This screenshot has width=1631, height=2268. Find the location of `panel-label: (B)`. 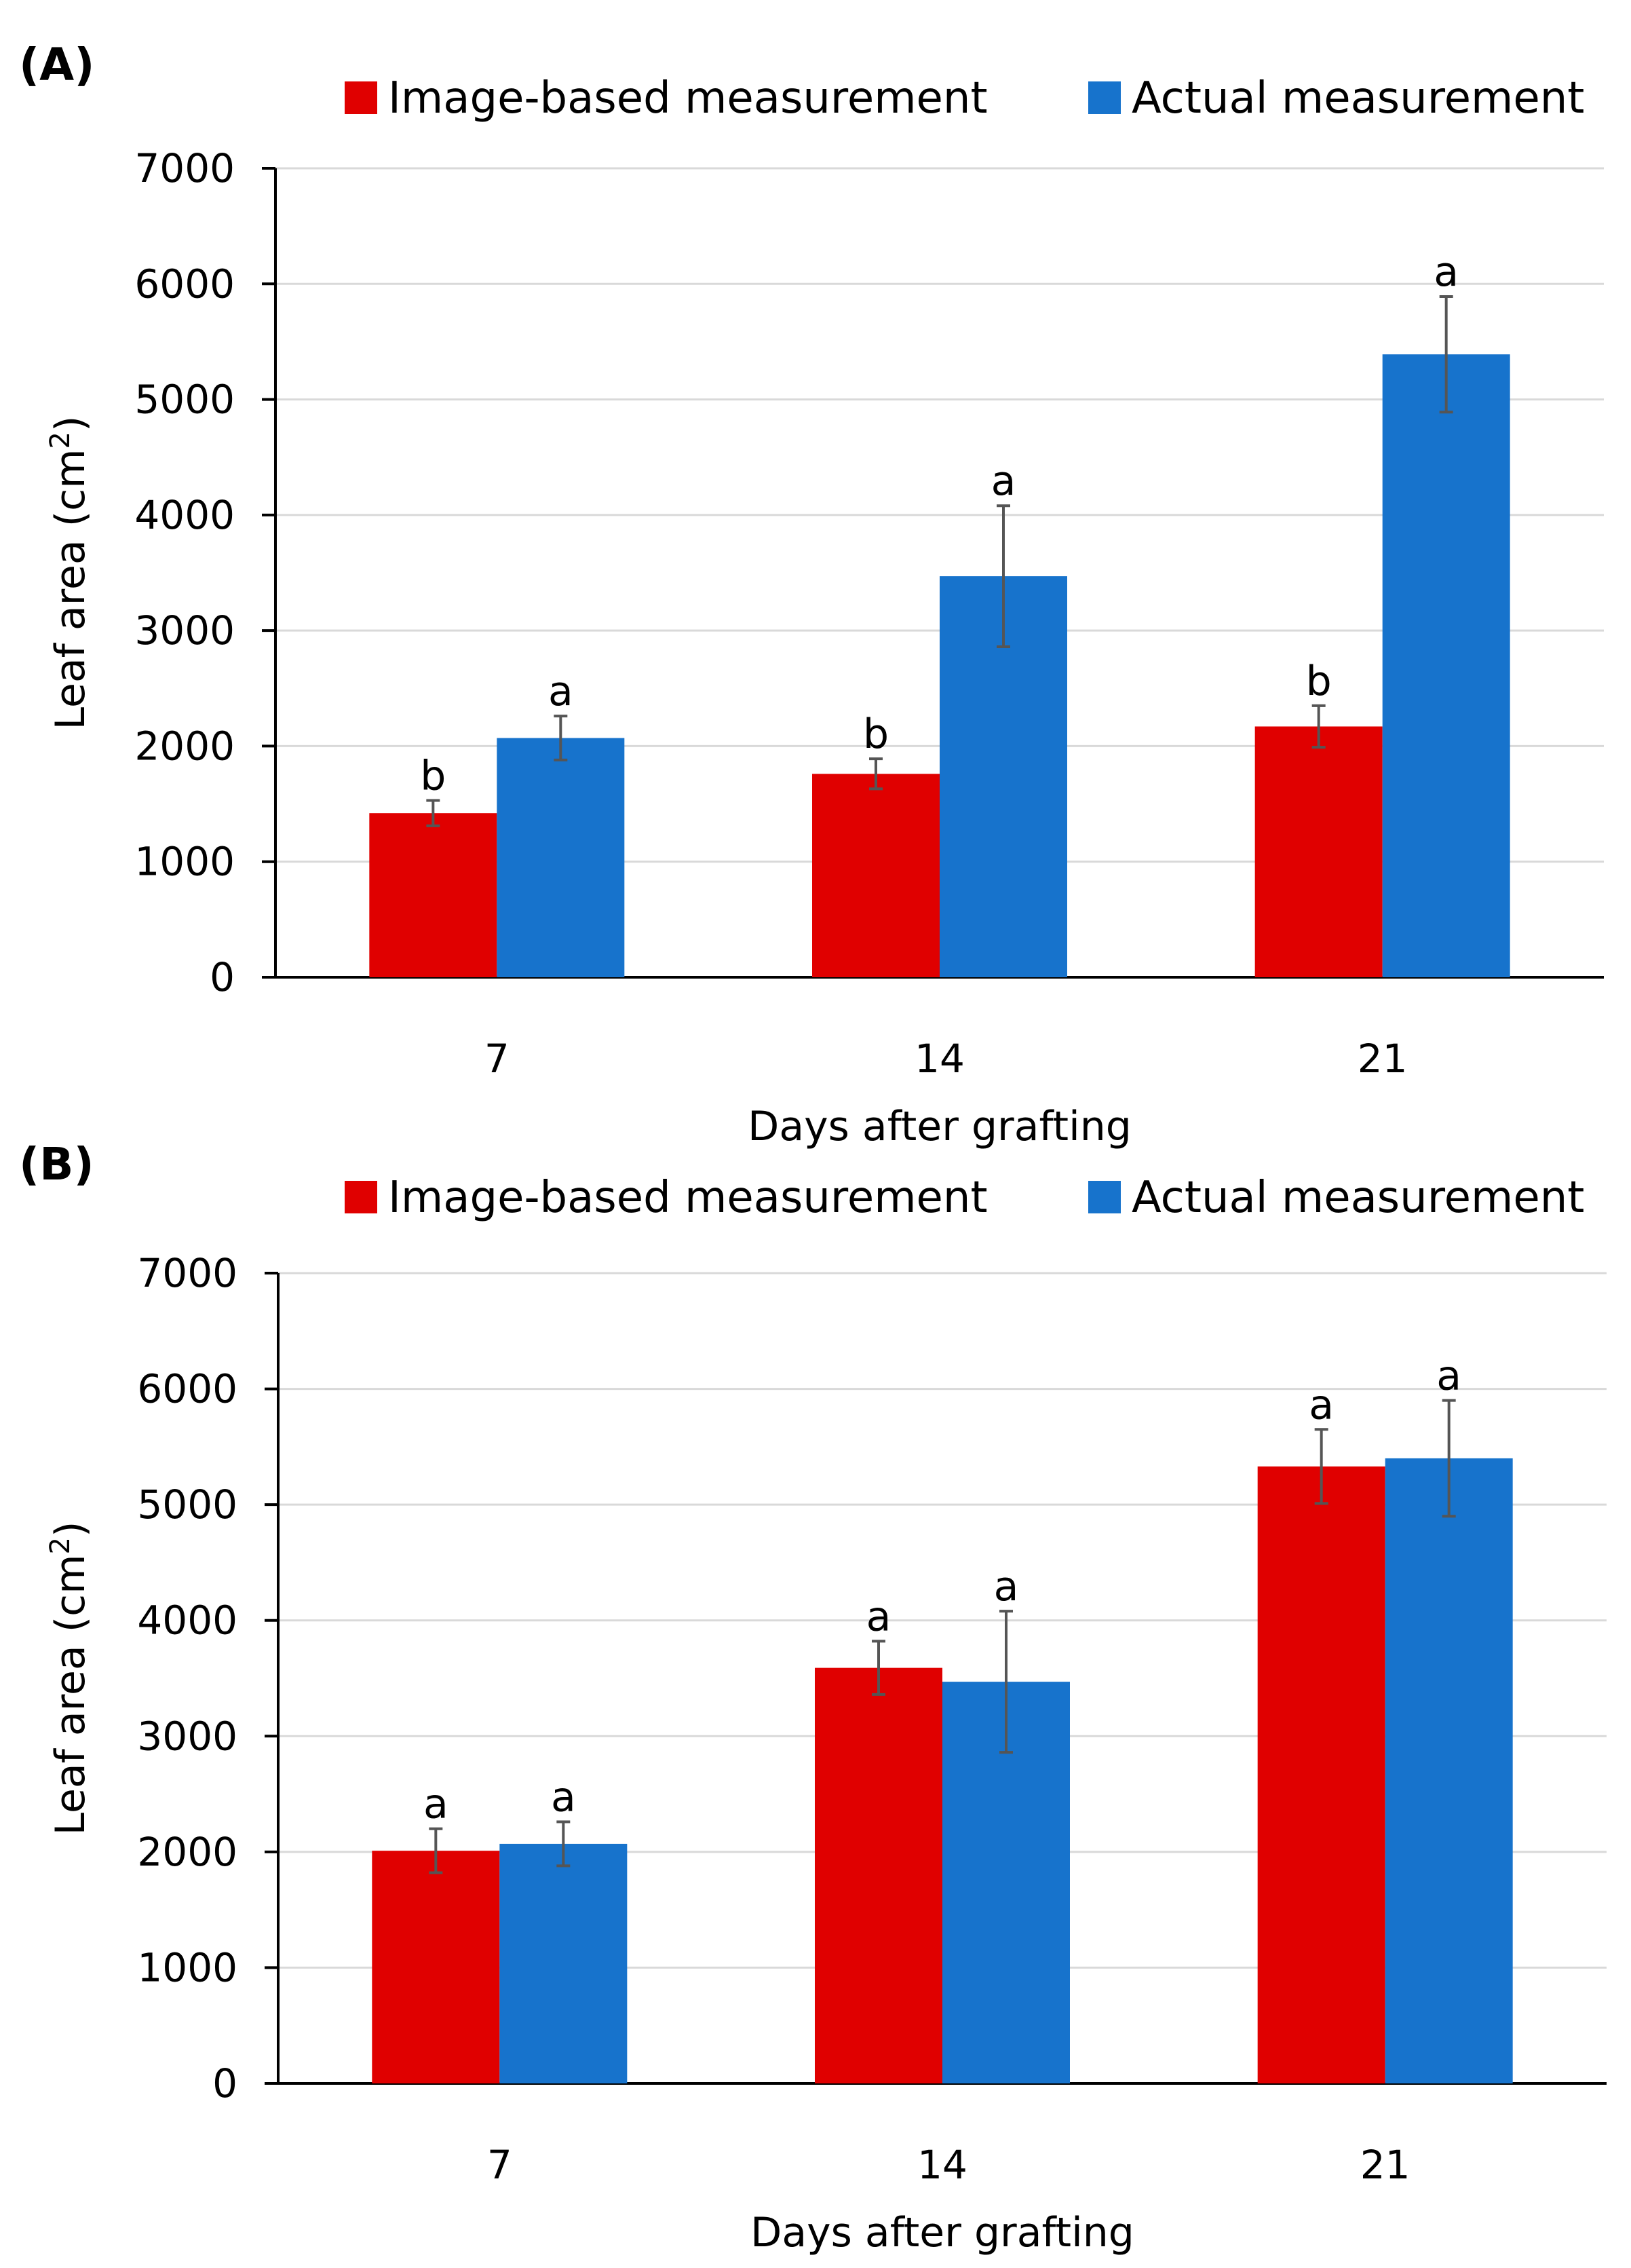

panel-label: (B) is located at coordinates (56, 1164).